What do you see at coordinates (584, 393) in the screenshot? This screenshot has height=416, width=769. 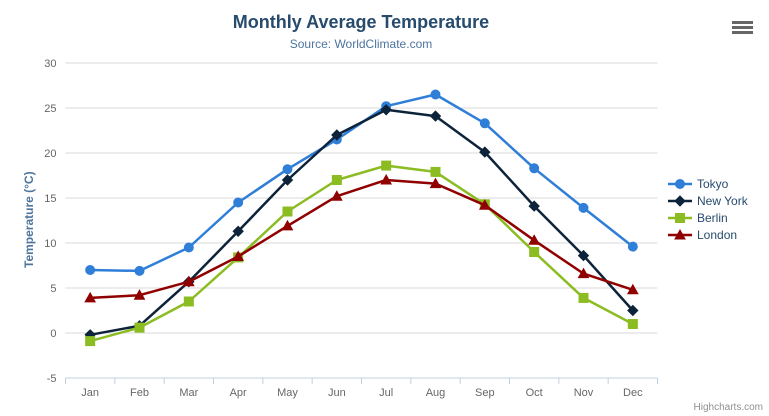 I see `svg-text: Nov` at bounding box center [584, 393].